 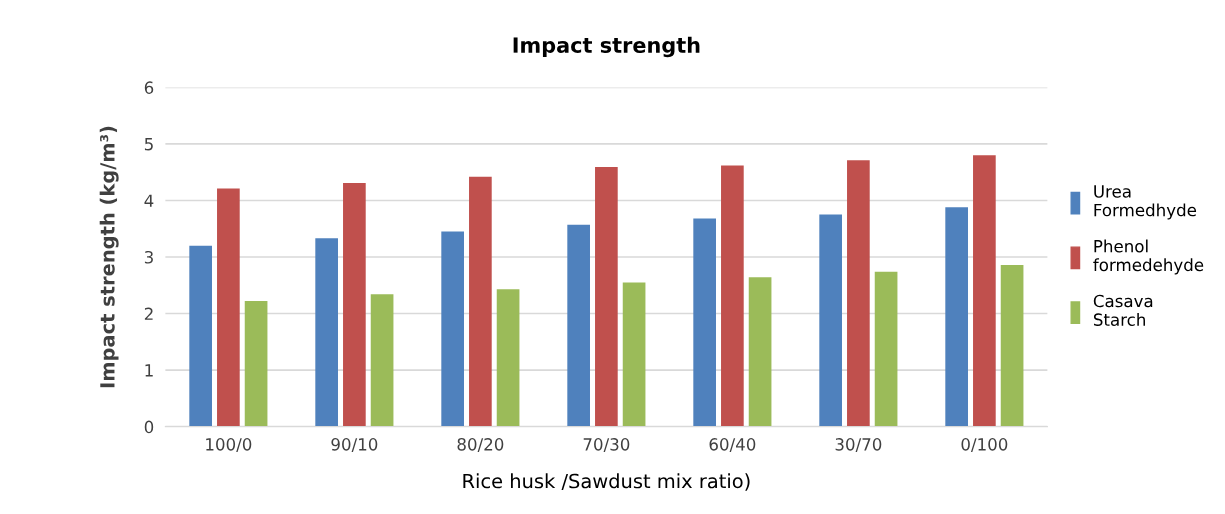 What do you see at coordinates (606, 482) in the screenshot?
I see `x-axis-title: Rice husk /Sawdust mix ratio)` at bounding box center [606, 482].